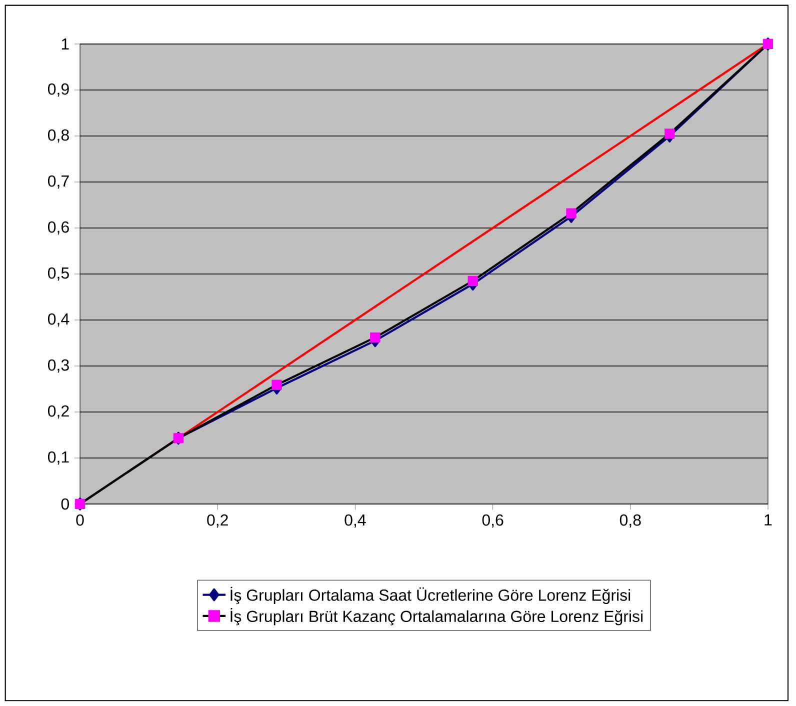 The image size is (796, 706). I want to click on y-tick-label: 0,6, so click(58, 228).